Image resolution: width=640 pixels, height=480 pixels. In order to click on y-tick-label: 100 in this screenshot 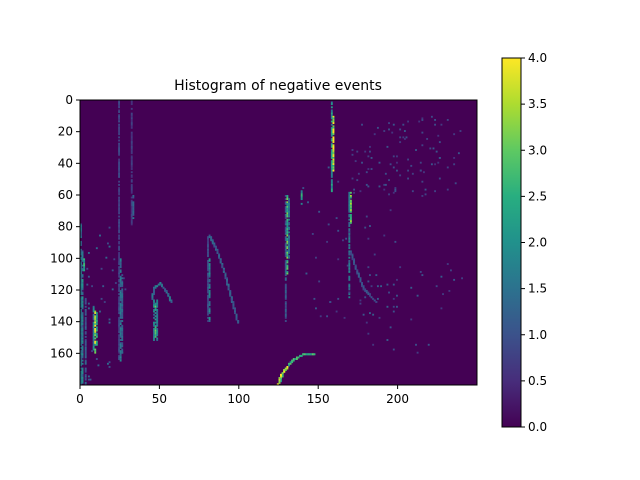, I will do `click(61, 258)`.